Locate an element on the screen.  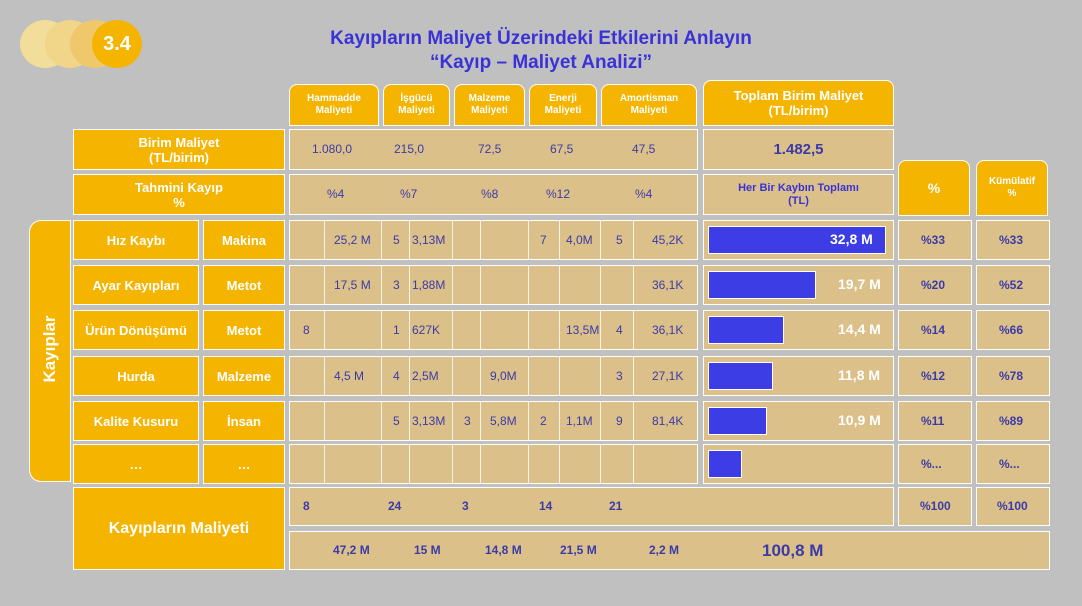
header-amortisman: Amortisman Maliyeti is located at coordinates (649, 105).